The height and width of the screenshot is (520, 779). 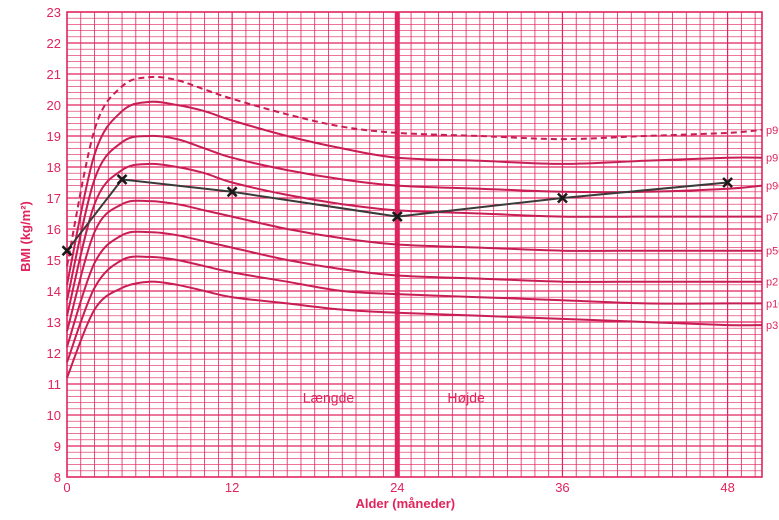 I want to click on y-axis-title: BMI (kg/m²), so click(x=25, y=236).